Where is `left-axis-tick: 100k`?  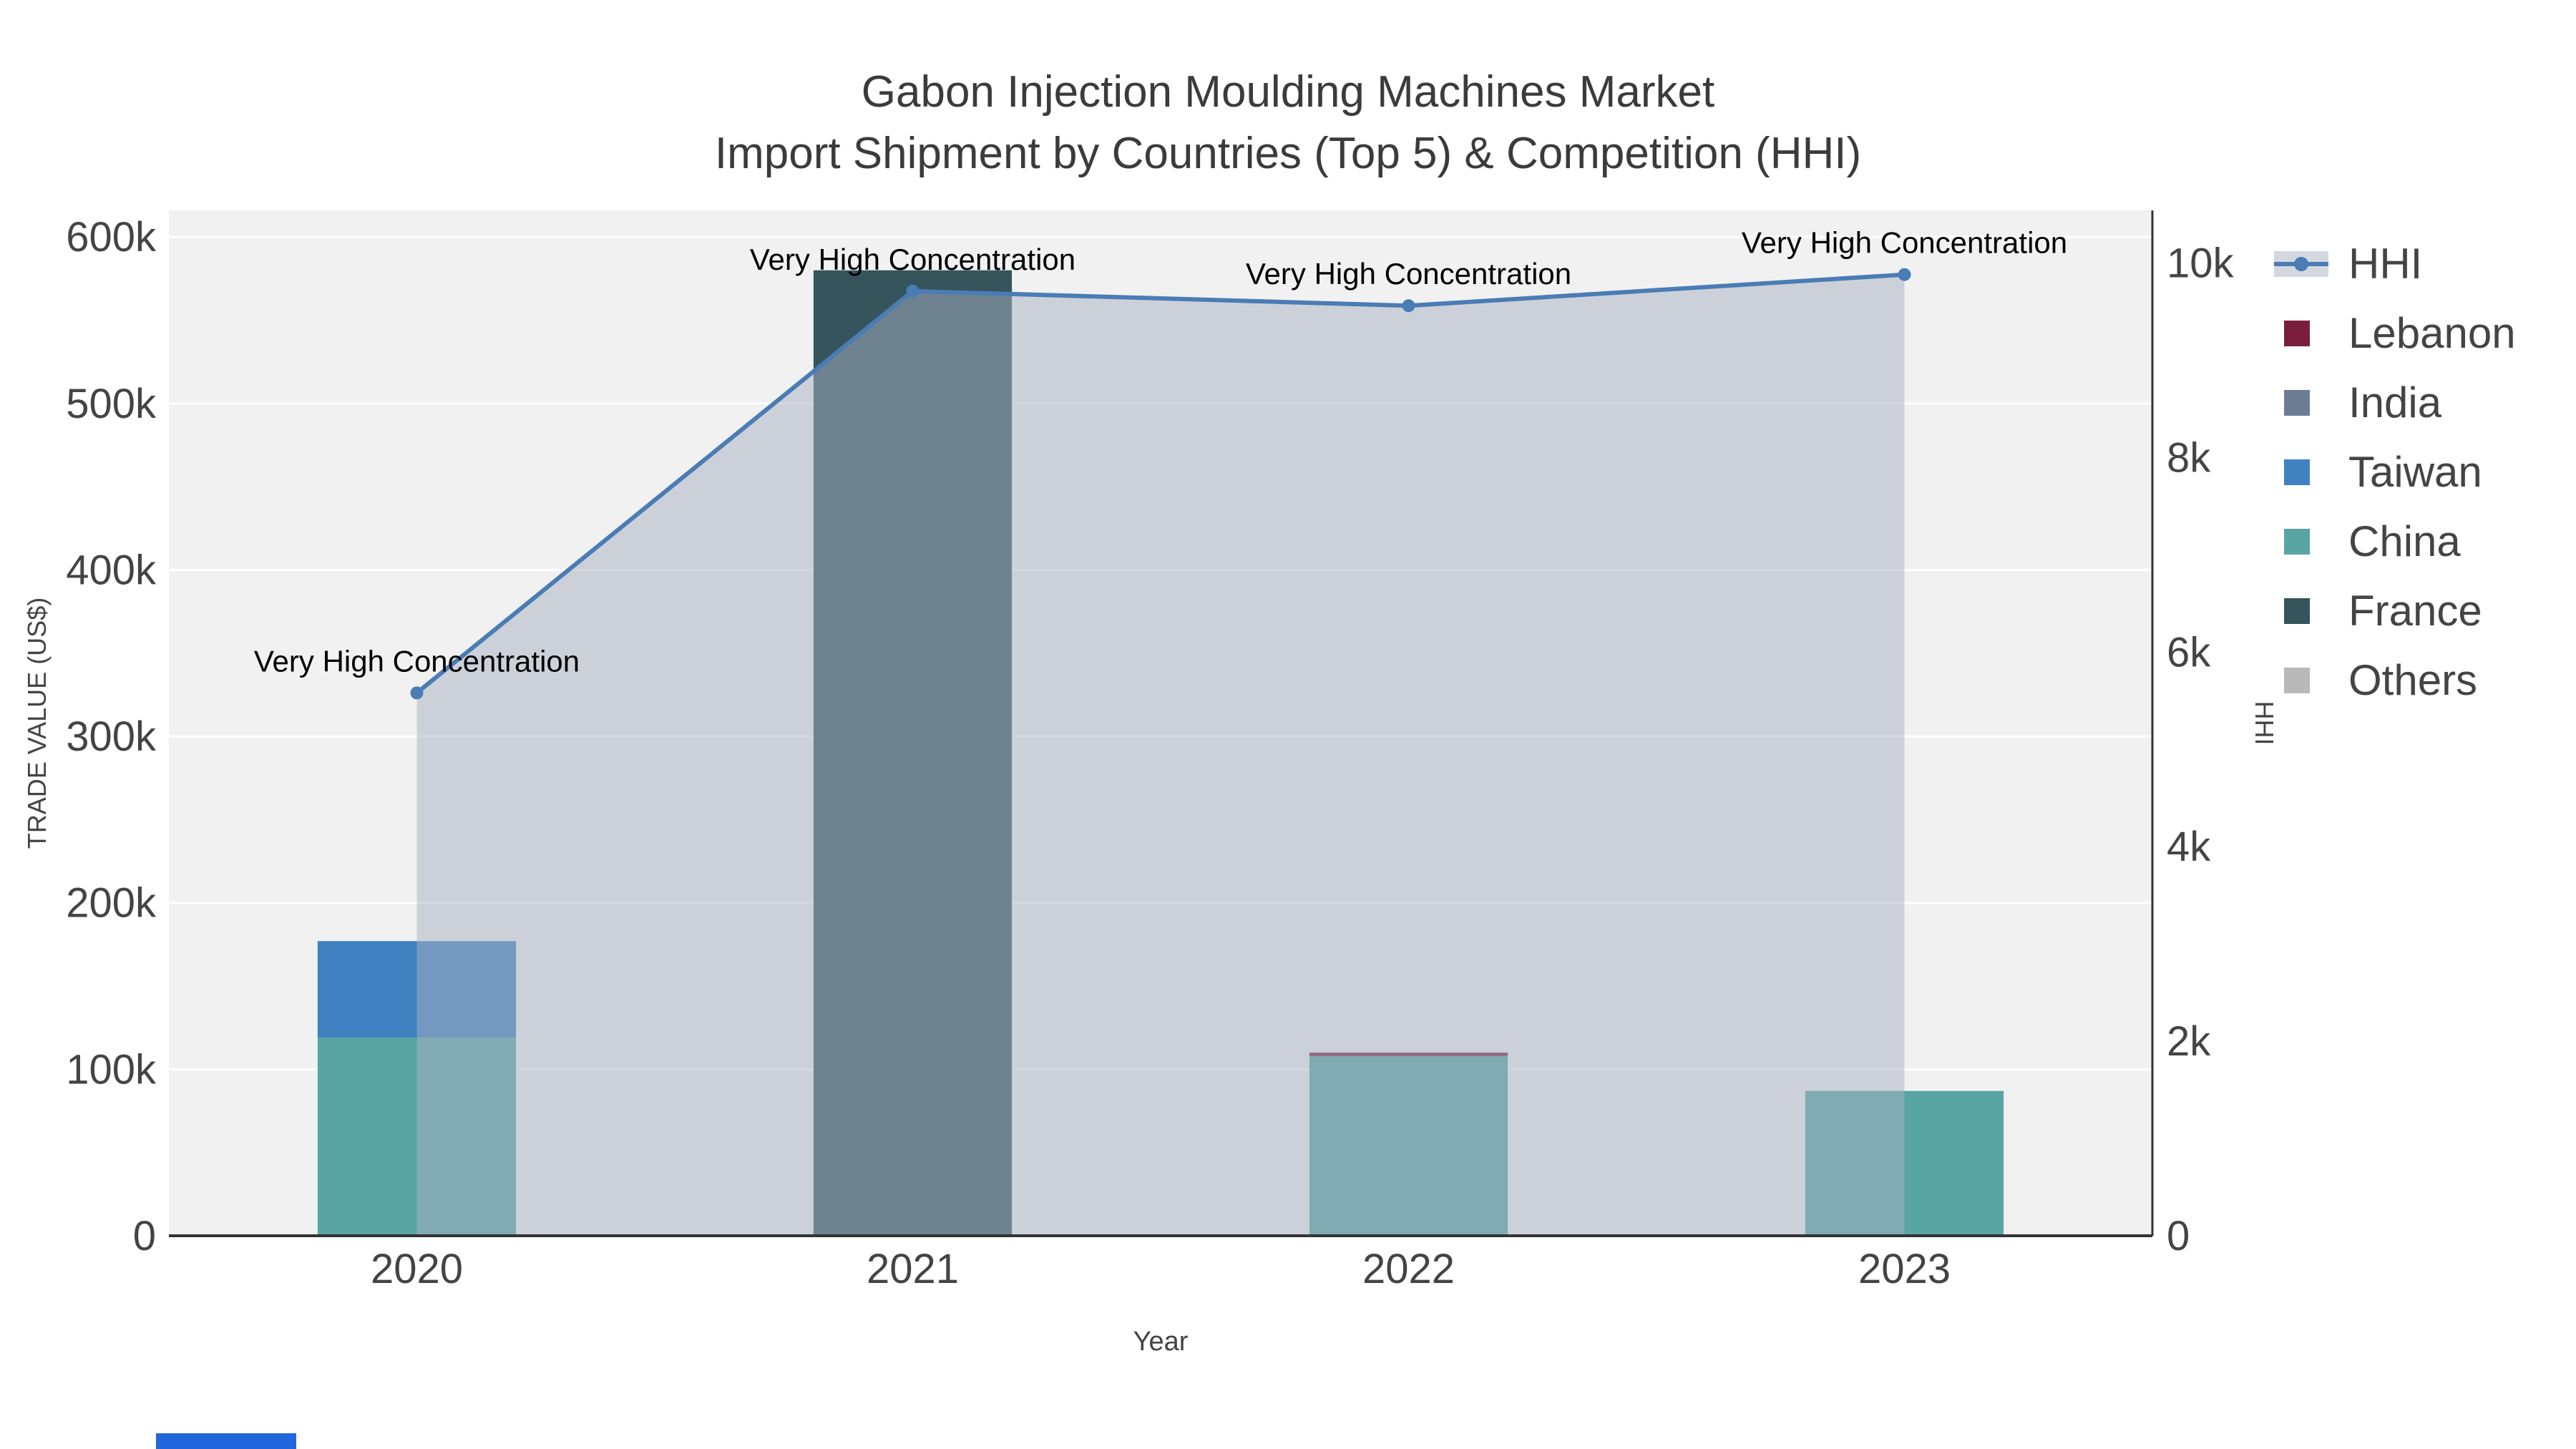 left-axis-tick: 100k is located at coordinates (111, 1069).